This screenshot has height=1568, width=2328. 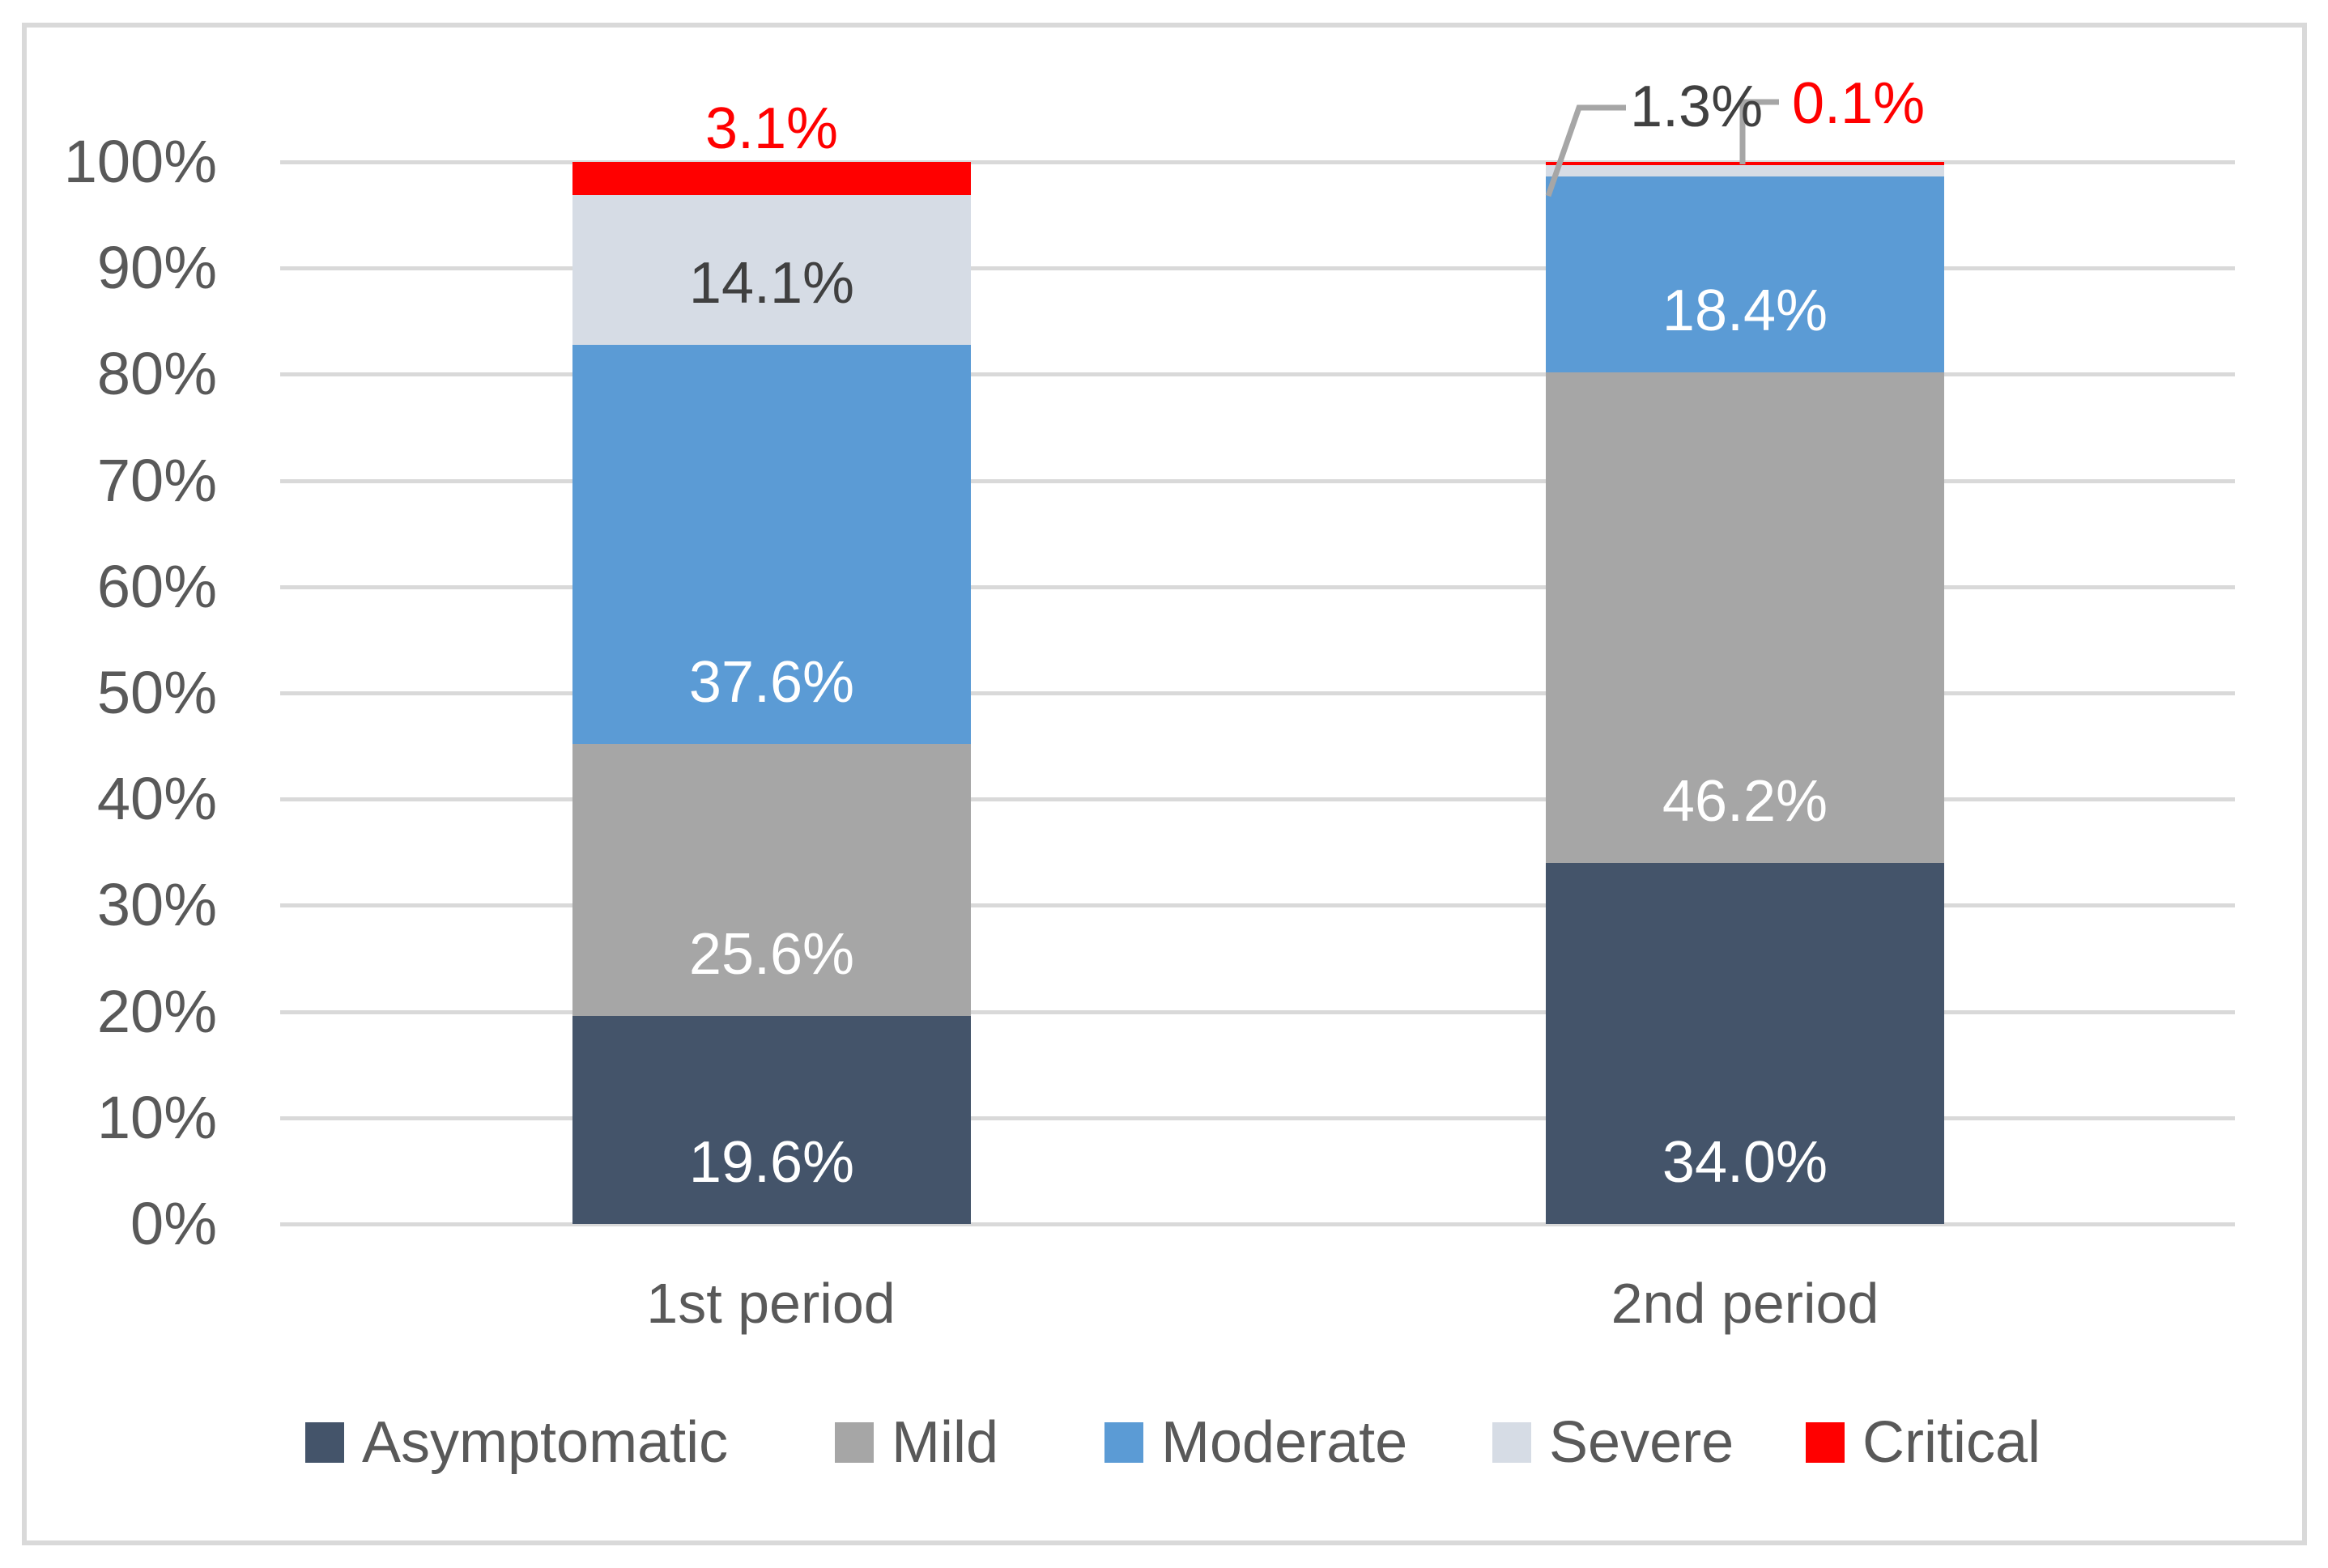 I want to click on legend-swatch-moderate-icon, so click(x=1123, y=1442).